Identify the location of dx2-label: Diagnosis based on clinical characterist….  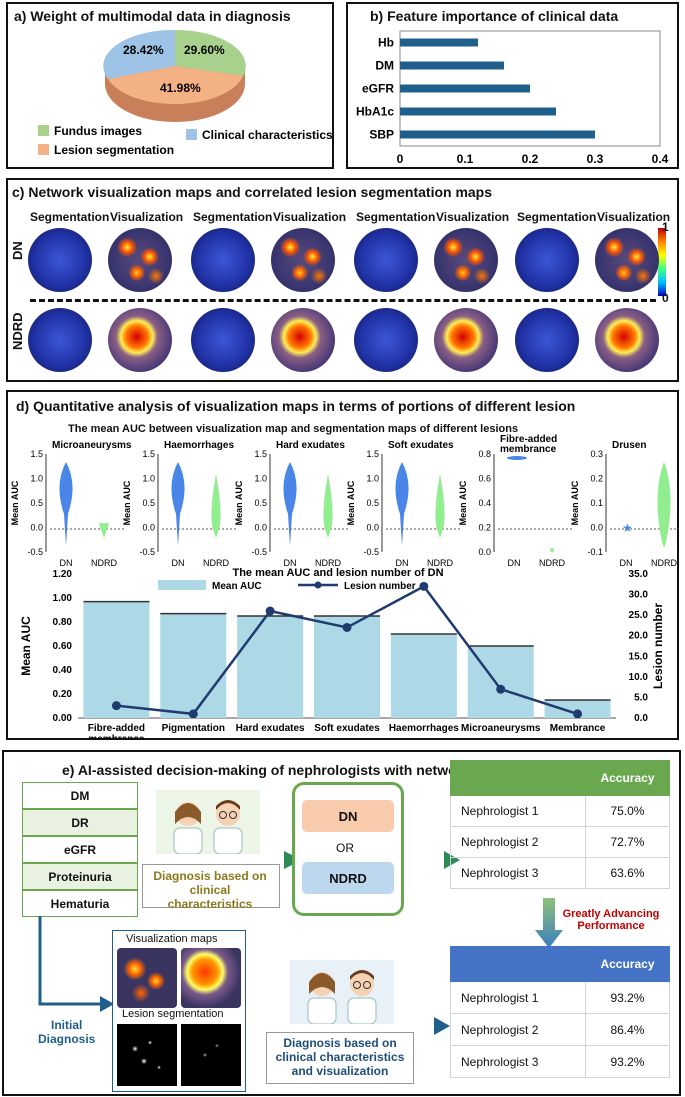
(340, 1057).